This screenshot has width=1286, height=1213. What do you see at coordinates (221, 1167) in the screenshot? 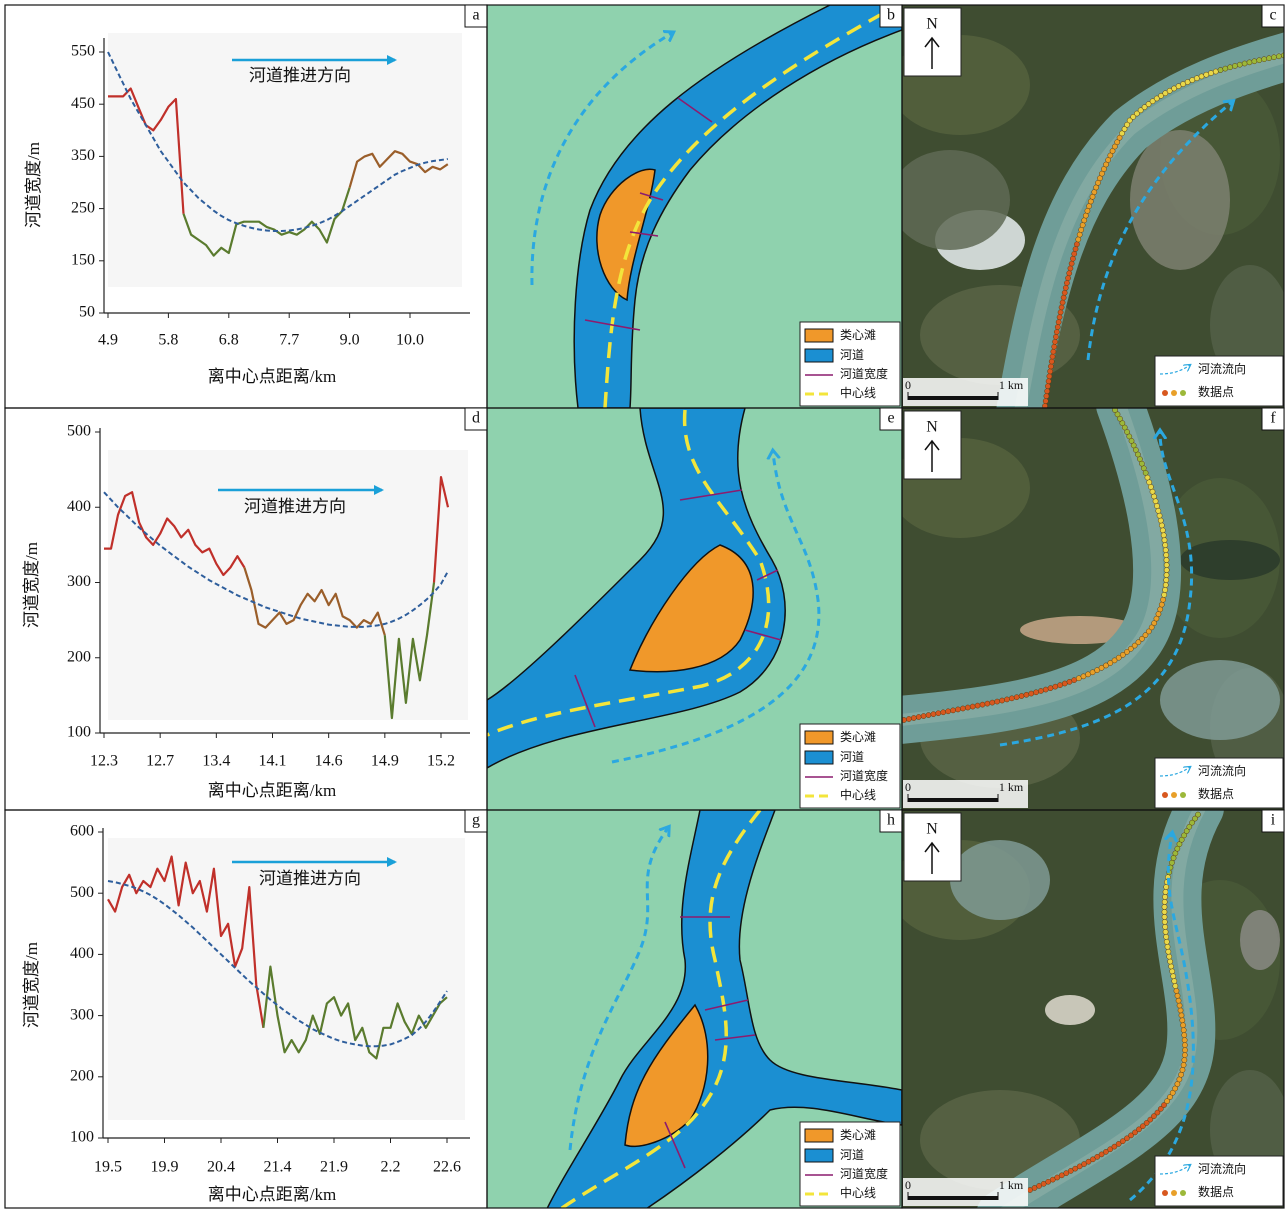
I see `x-tick-label: 20.4` at bounding box center [221, 1167].